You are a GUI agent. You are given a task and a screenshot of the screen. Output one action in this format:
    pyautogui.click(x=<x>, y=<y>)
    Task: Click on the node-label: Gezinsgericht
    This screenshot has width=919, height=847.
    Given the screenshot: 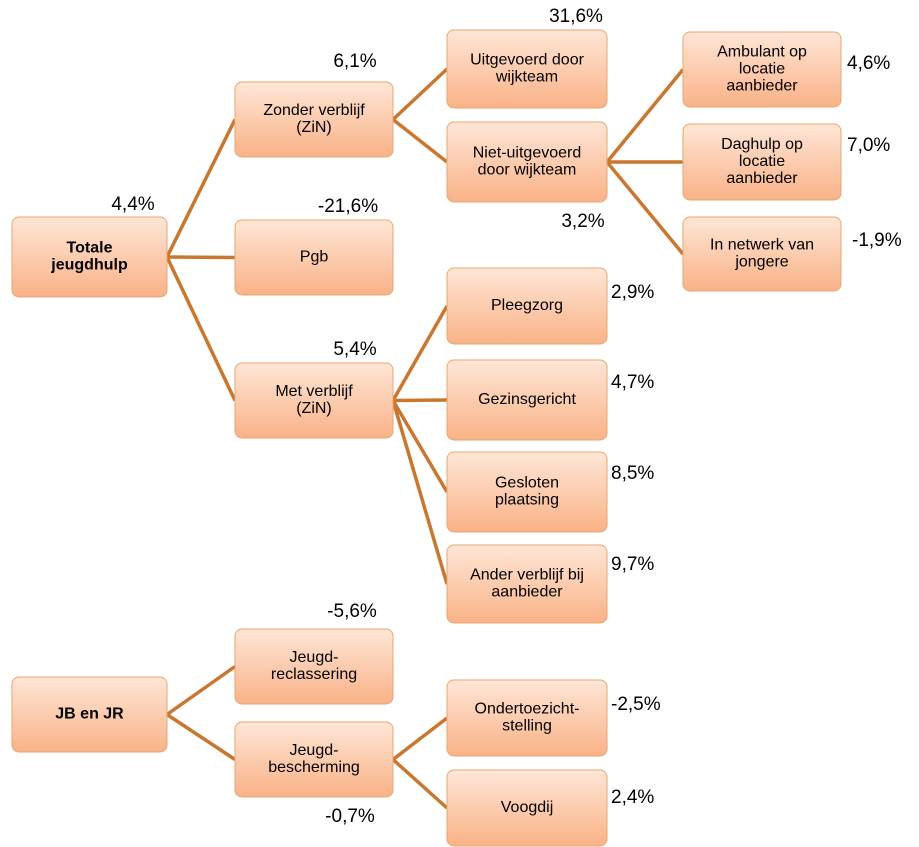 What is the action you would take?
    pyautogui.click(x=527, y=399)
    